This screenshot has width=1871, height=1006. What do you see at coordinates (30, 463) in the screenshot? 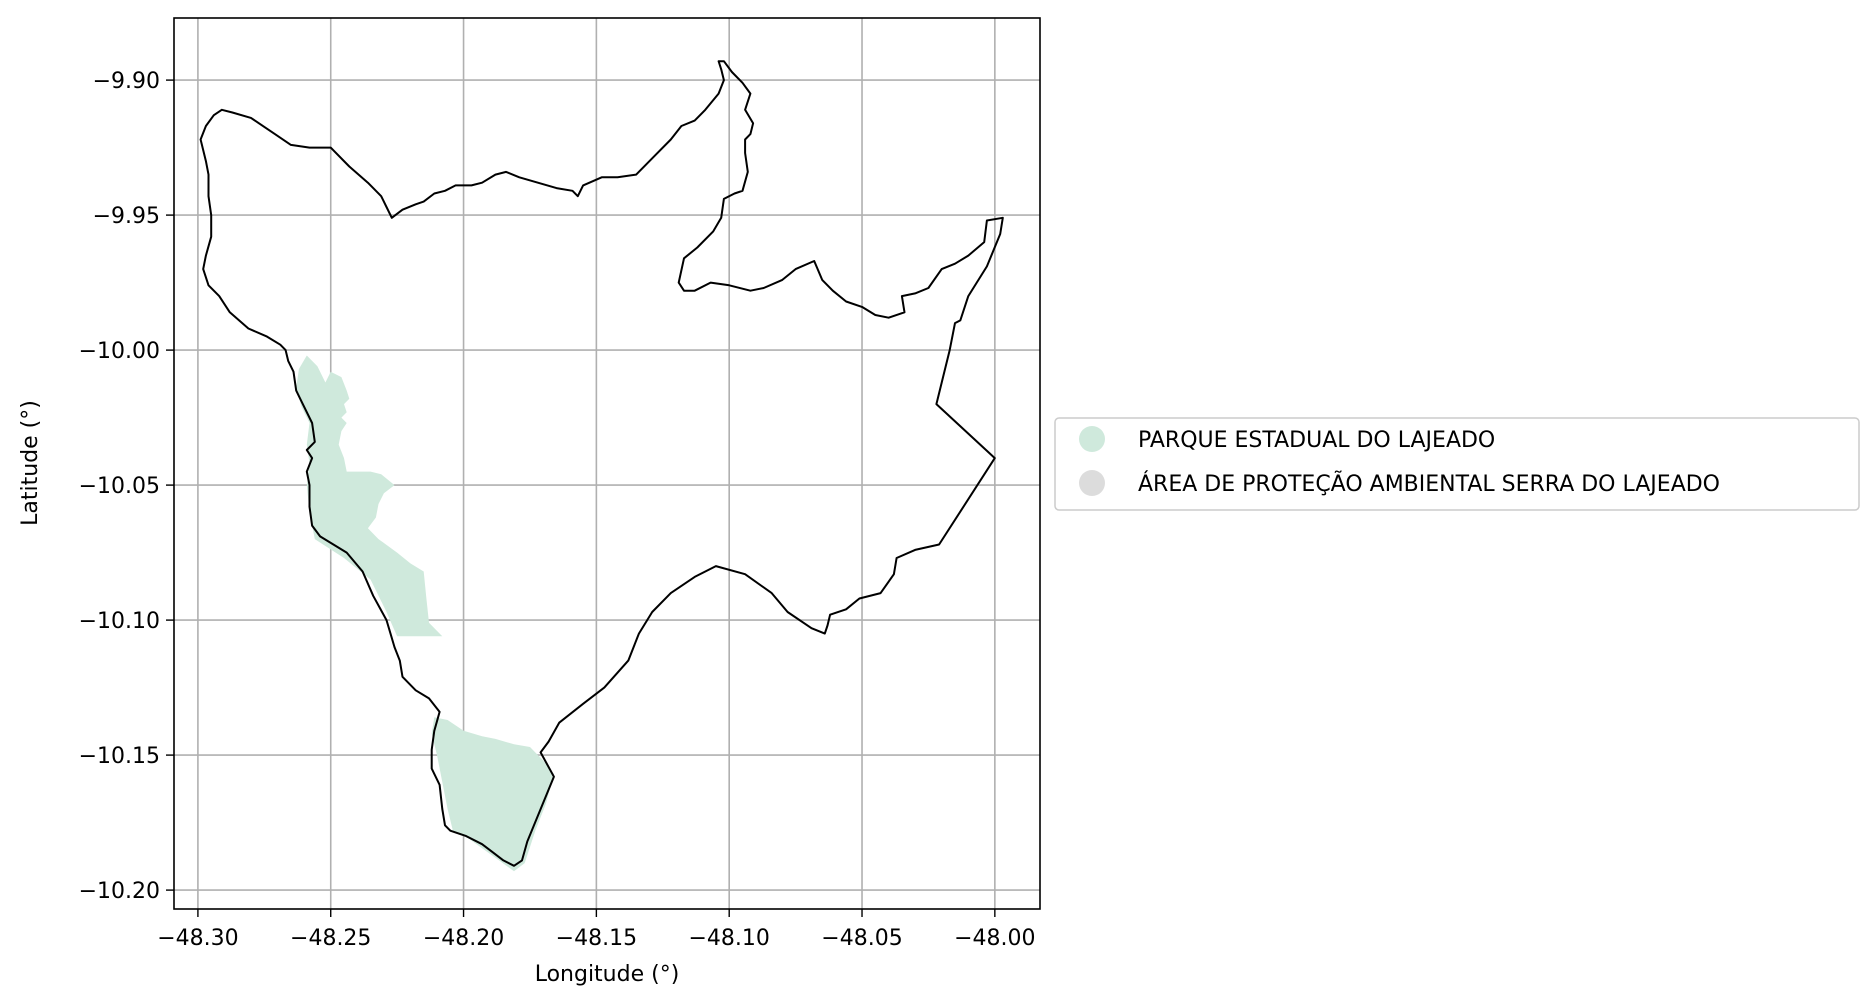
I see `y-axis-label: Latitude (°)` at bounding box center [30, 463].